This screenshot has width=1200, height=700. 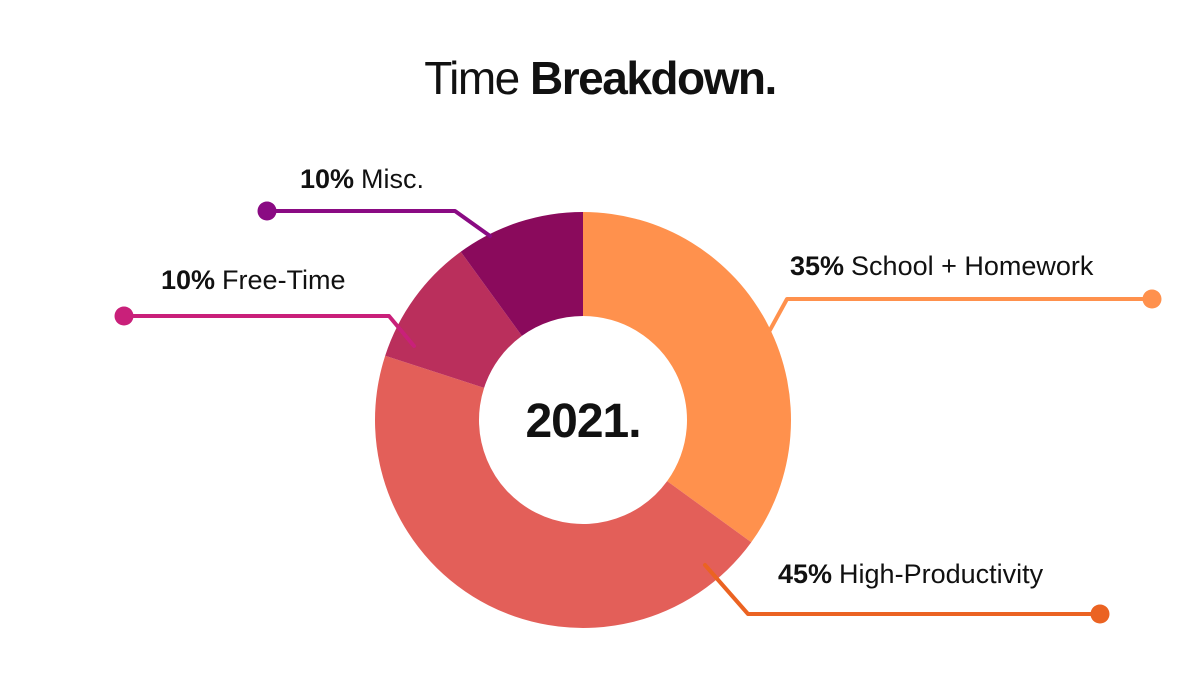 I want to click on leader-line-school-homework, so click(x=961, y=314).